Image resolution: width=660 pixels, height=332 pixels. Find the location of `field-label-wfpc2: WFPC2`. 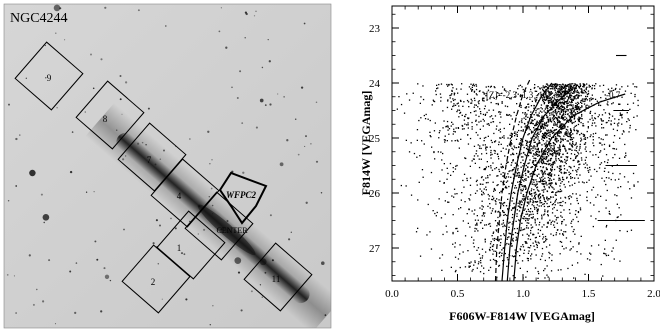

field-label-wfpc2: WFPC2 is located at coordinates (241, 195).